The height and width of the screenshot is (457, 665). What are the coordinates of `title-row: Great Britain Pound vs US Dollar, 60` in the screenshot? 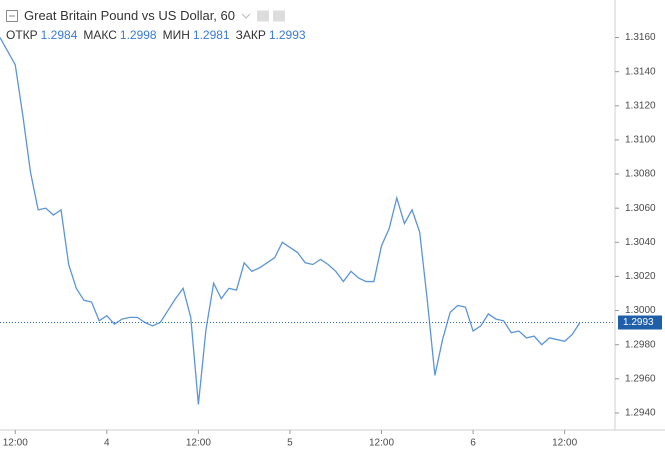 It's located at (159, 15).